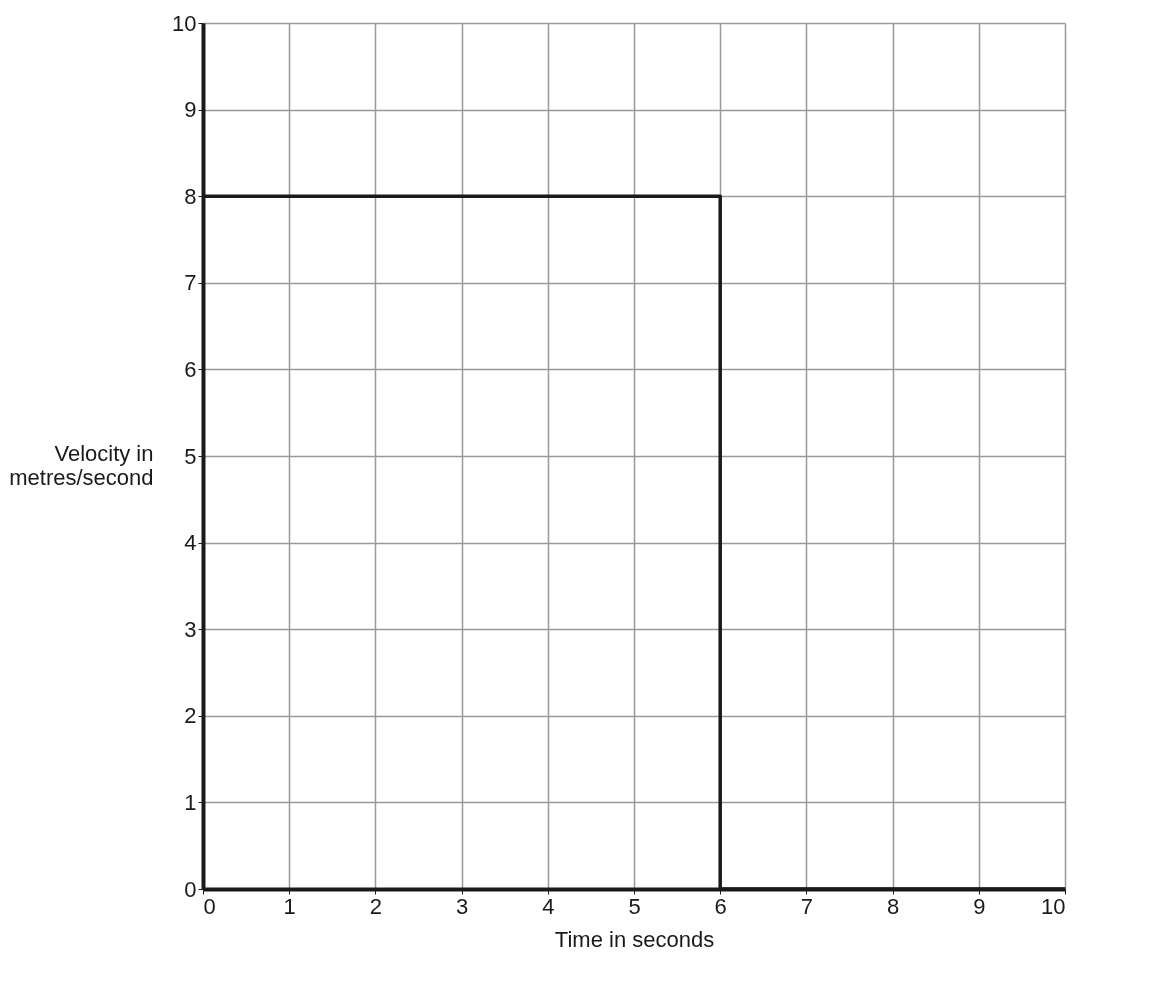 This screenshot has width=1170, height=982. Describe the element at coordinates (190, 369) in the screenshot. I see `y-tick-label: 6` at that location.